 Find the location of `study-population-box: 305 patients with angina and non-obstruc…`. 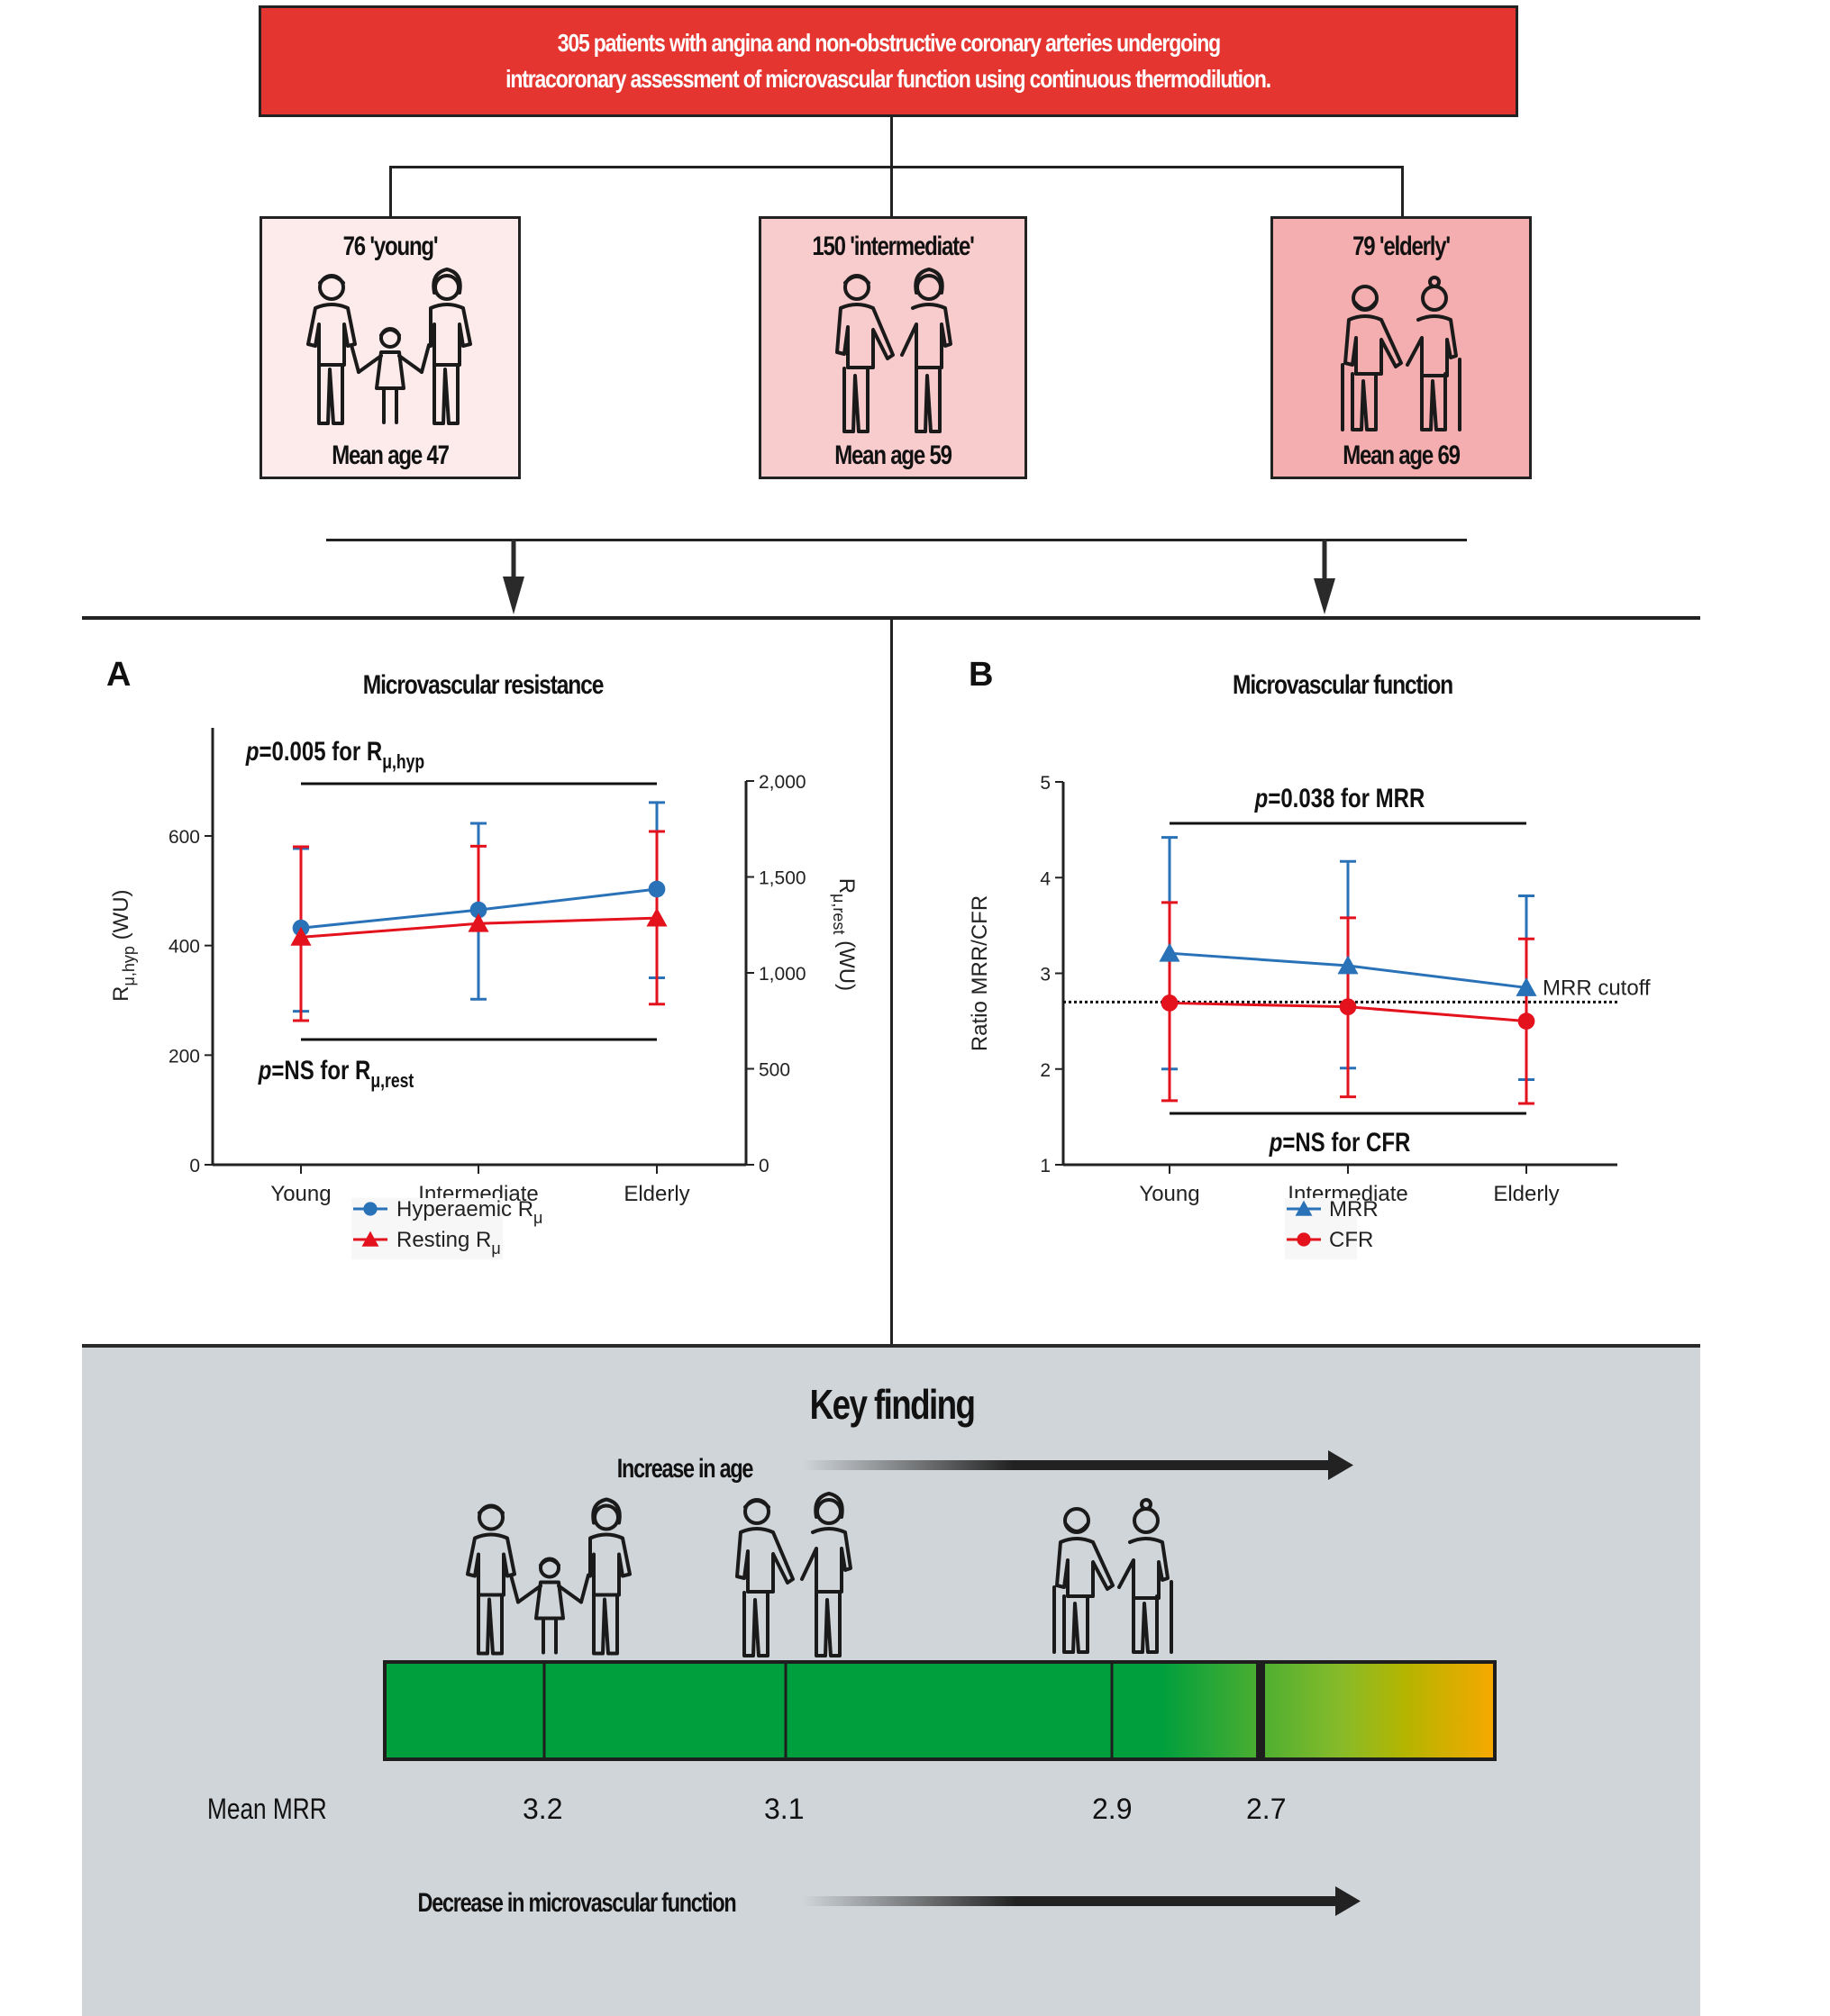

study-population-box: 305 patients with angina and non-obstruc… is located at coordinates (888, 61).